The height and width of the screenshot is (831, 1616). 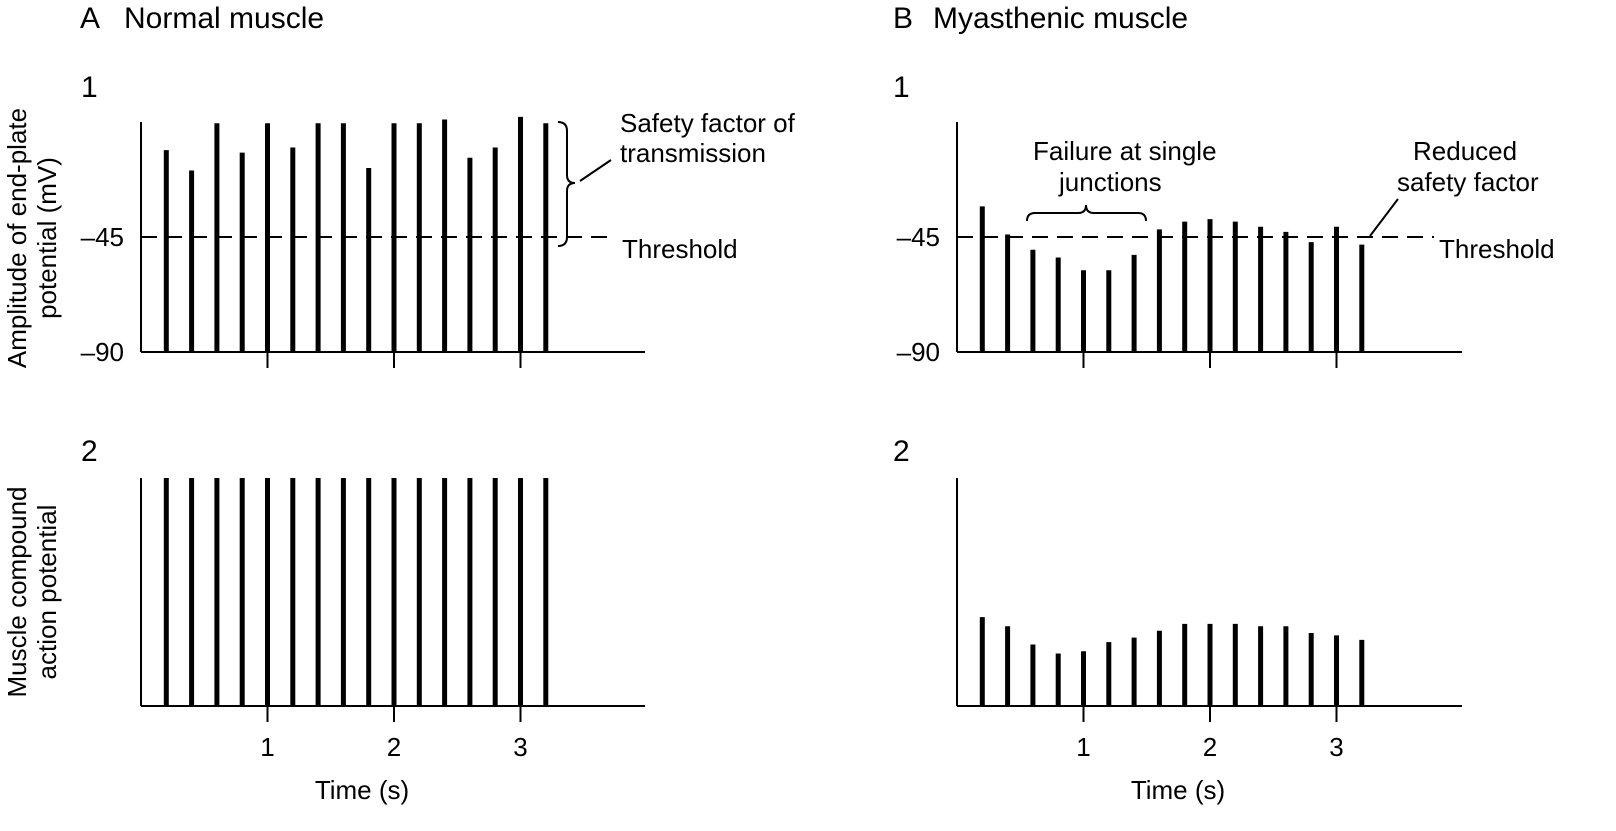 What do you see at coordinates (903, 18) in the screenshot?
I see `panel-b-letter: B` at bounding box center [903, 18].